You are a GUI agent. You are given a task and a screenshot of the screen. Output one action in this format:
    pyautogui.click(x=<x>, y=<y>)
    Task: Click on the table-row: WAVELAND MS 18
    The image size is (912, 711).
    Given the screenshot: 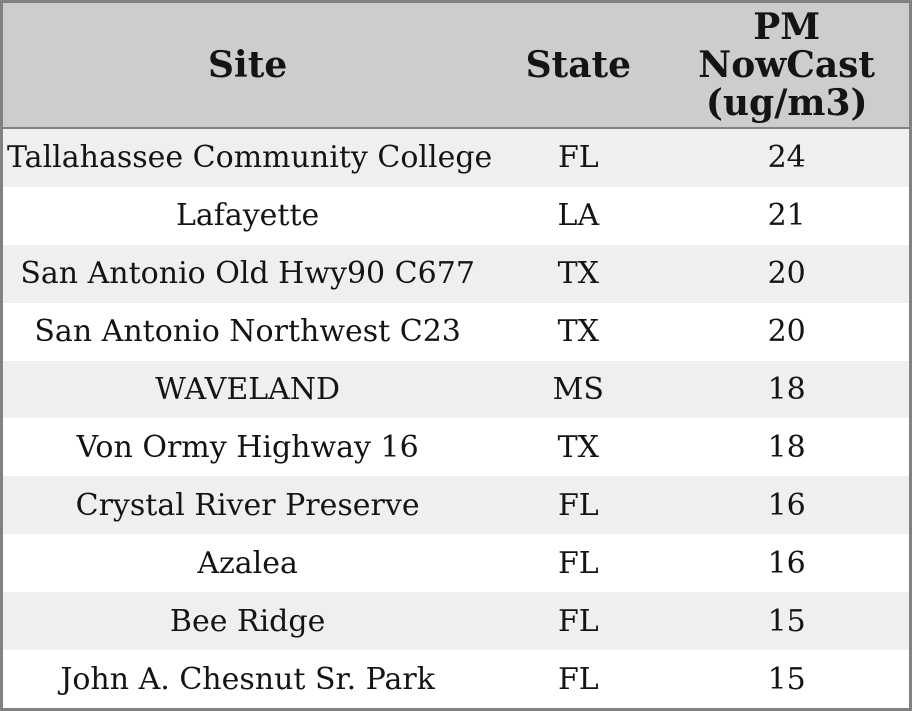 What is the action you would take?
    pyautogui.click(x=456, y=389)
    